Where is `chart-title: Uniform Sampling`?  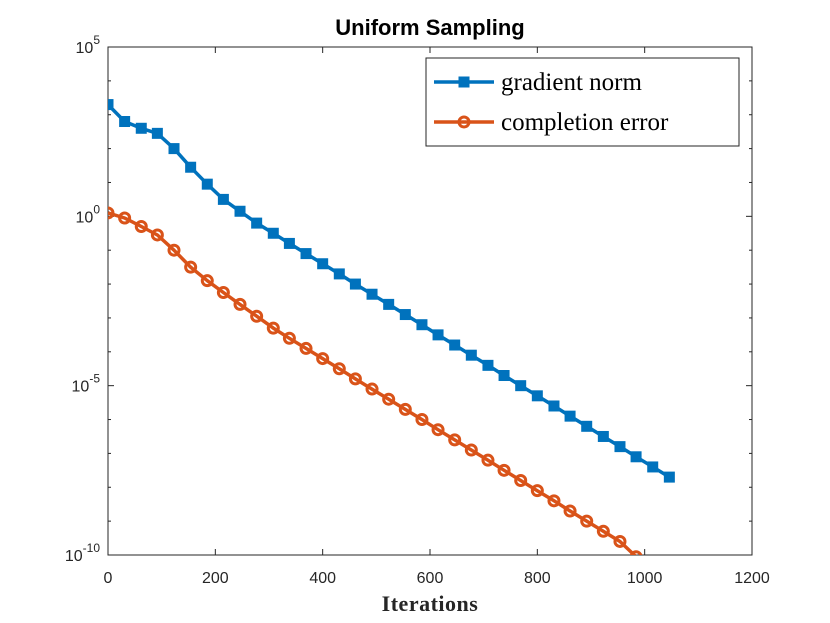 chart-title: Uniform Sampling is located at coordinates (429, 27).